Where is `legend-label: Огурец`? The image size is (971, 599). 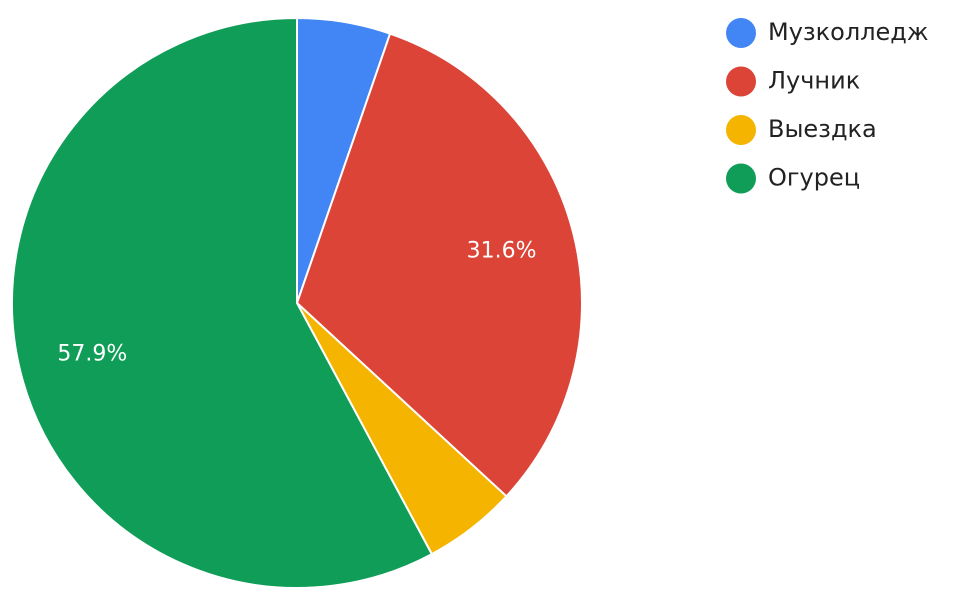
legend-label: Огурец is located at coordinates (814, 178).